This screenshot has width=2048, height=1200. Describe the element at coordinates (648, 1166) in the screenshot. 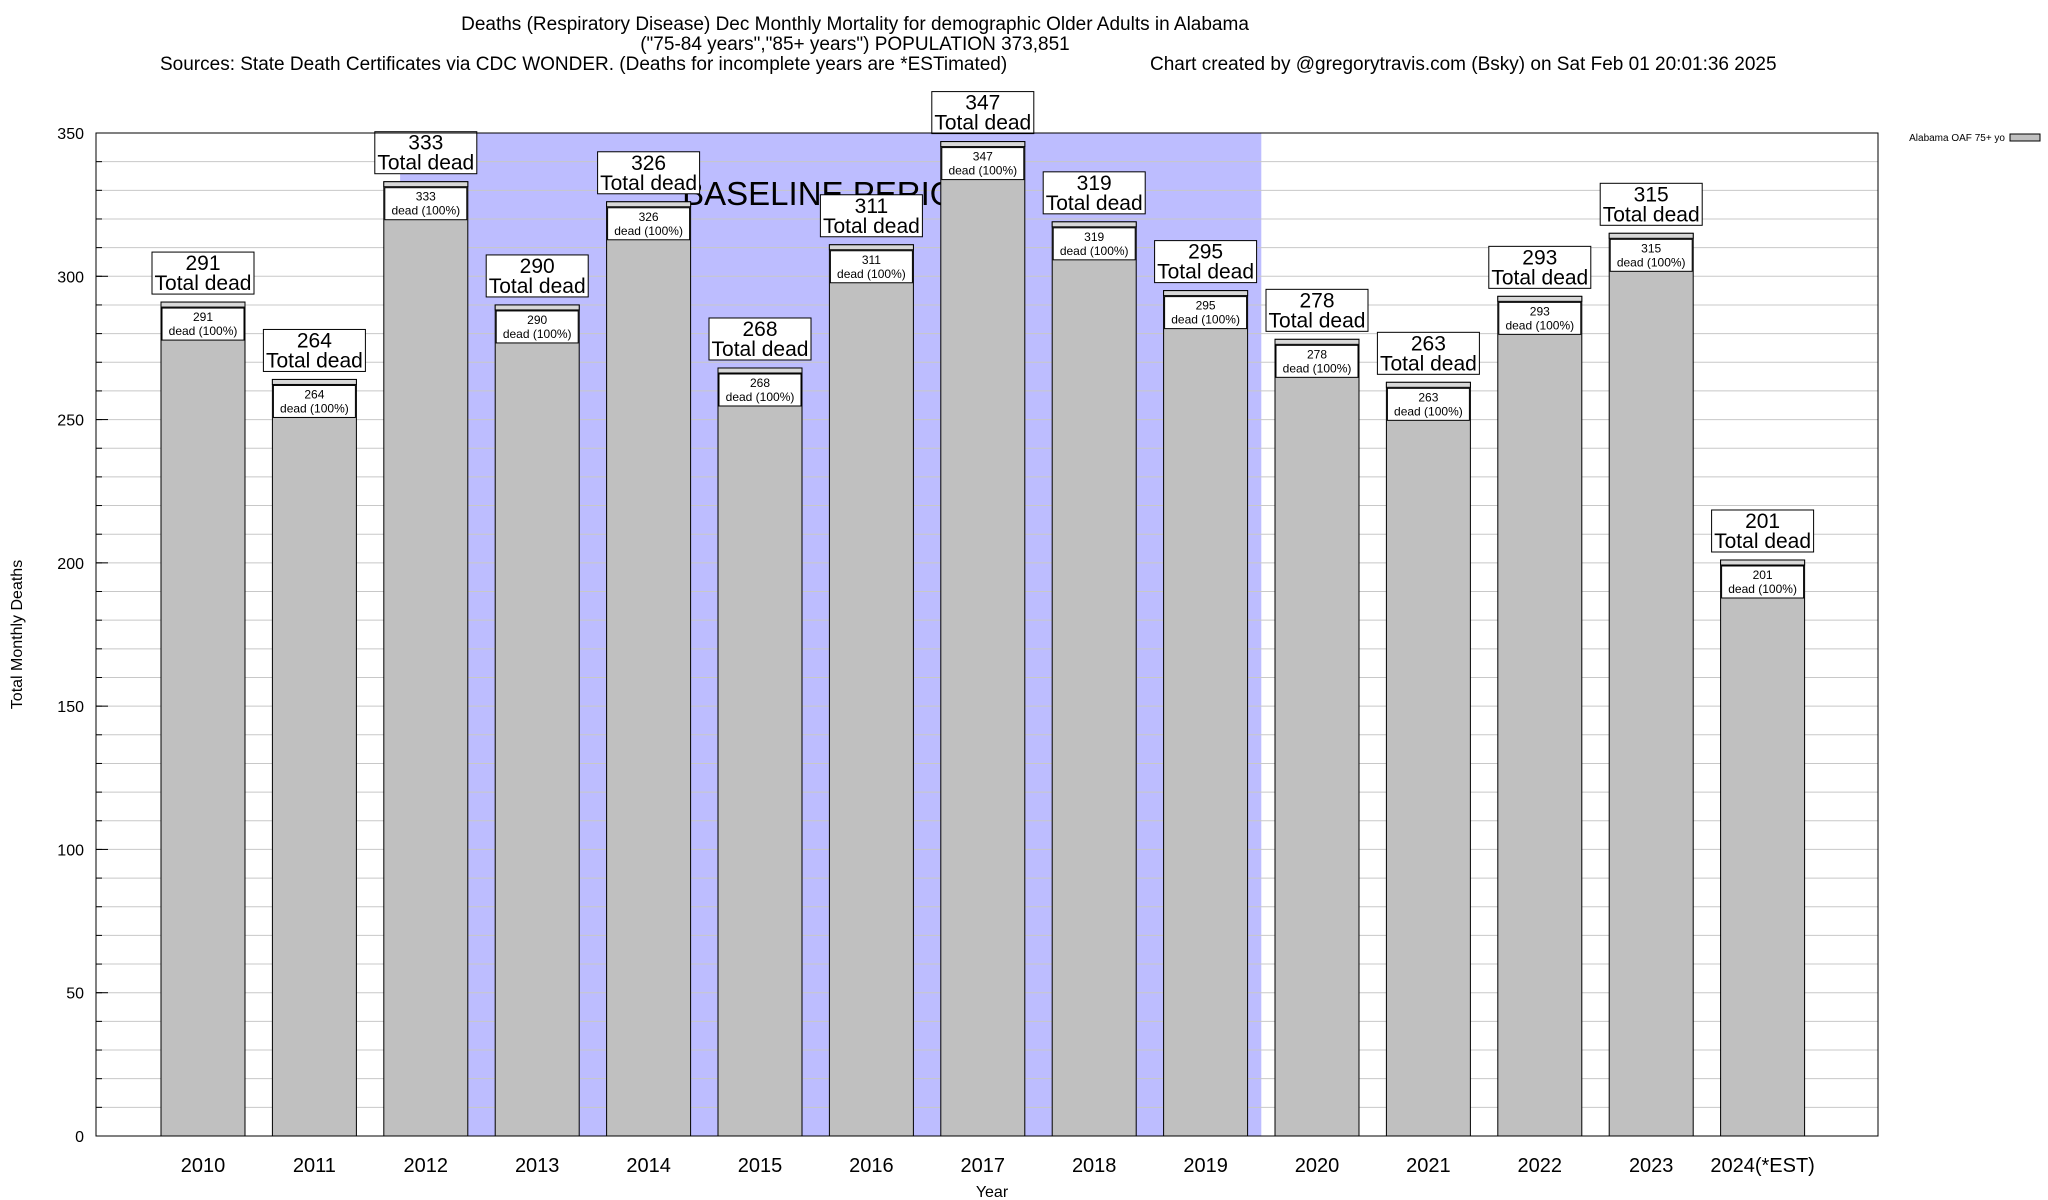

I see `x-tick-label: 2014` at that location.